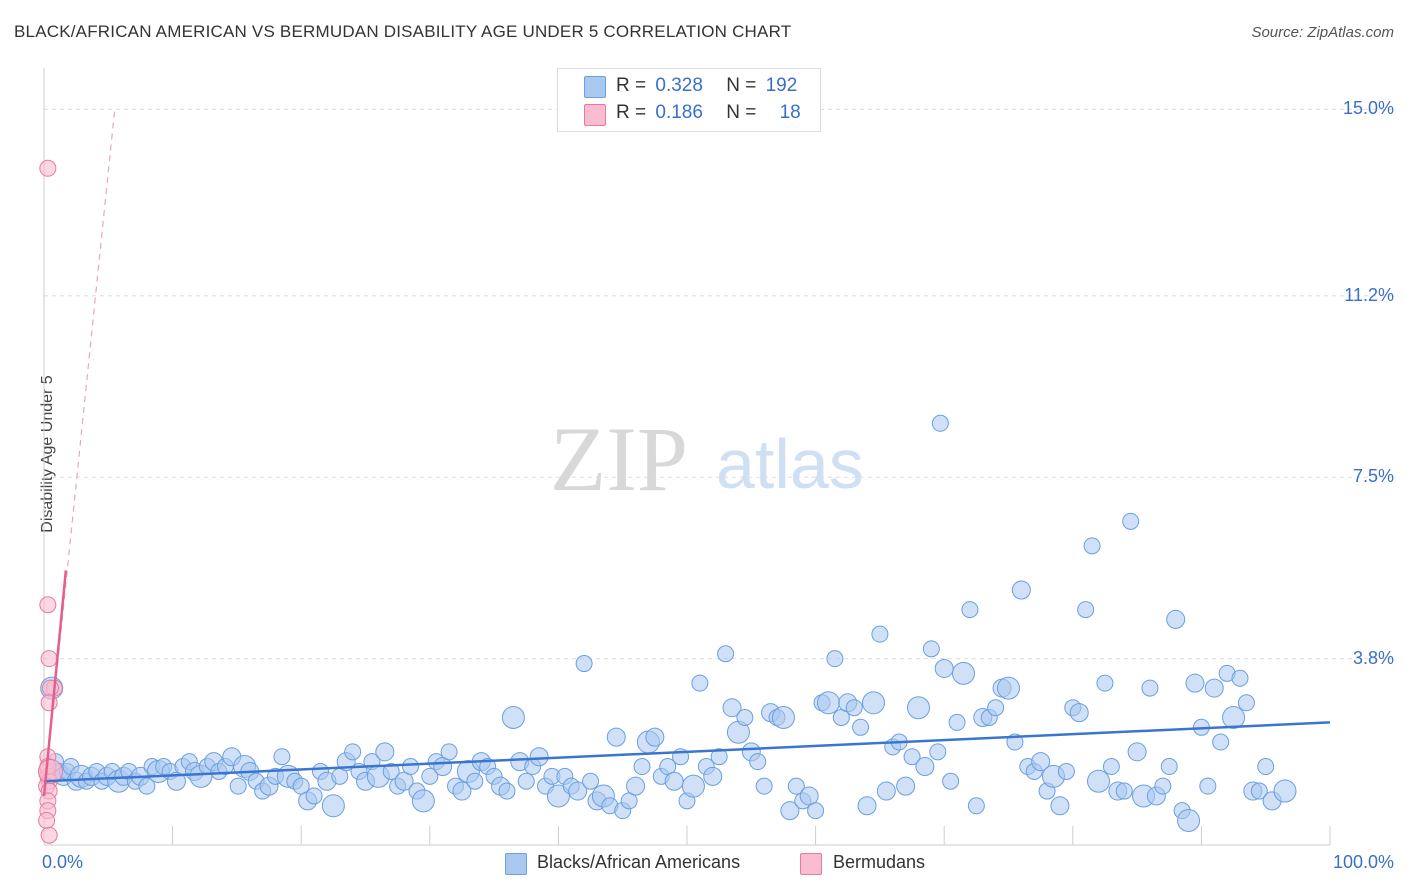 This screenshot has width=1406, height=892. What do you see at coordinates (1322, 32) in the screenshot?
I see `source-label: Source: ZipAtlas.com` at bounding box center [1322, 32].